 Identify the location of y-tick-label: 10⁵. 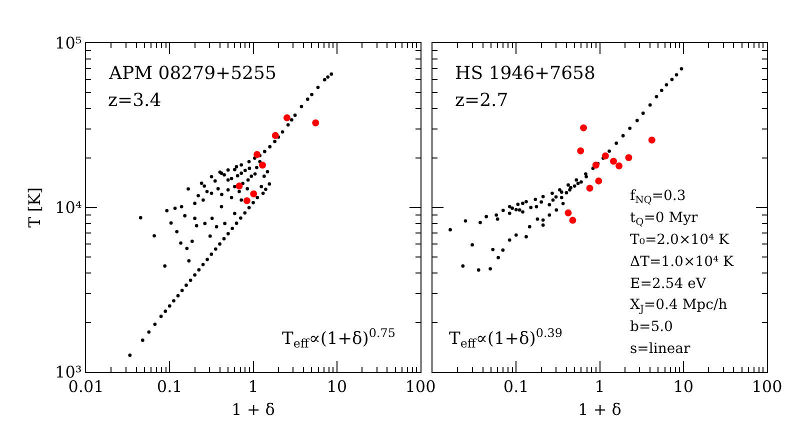
(68, 43).